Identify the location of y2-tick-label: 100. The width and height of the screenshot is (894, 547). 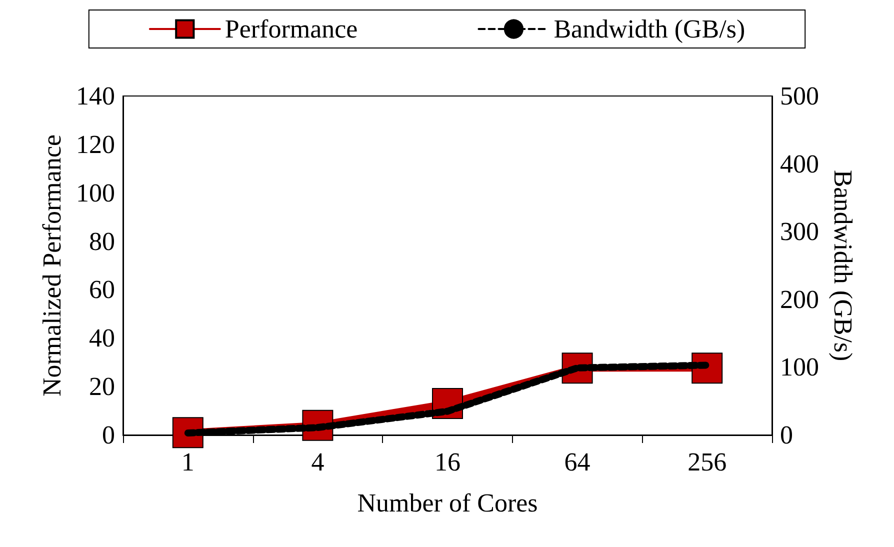
(799, 367).